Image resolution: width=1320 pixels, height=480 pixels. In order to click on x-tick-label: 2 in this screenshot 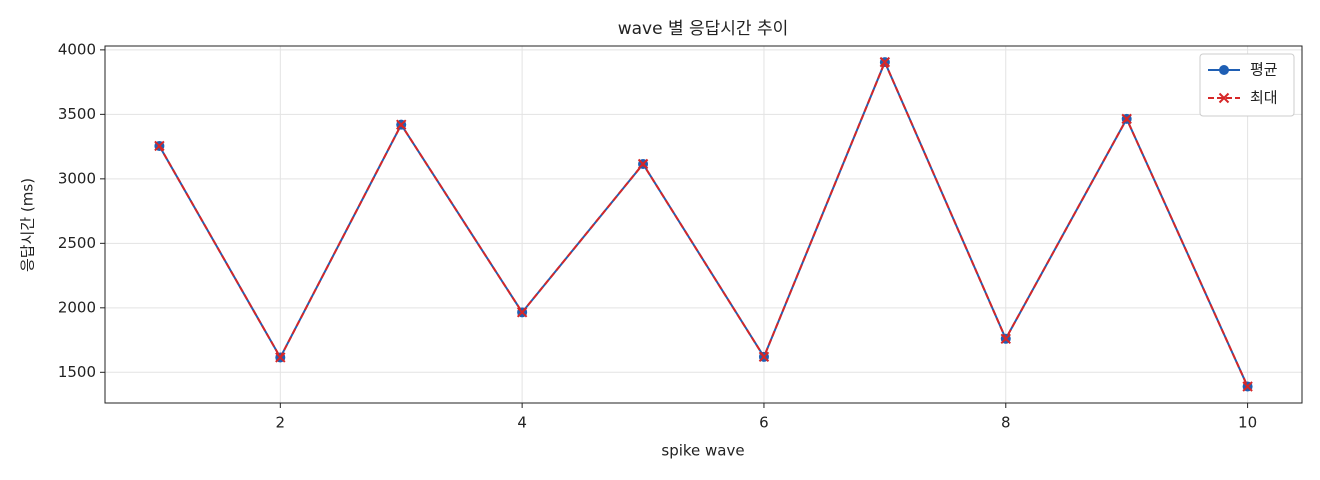, I will do `click(281, 423)`.